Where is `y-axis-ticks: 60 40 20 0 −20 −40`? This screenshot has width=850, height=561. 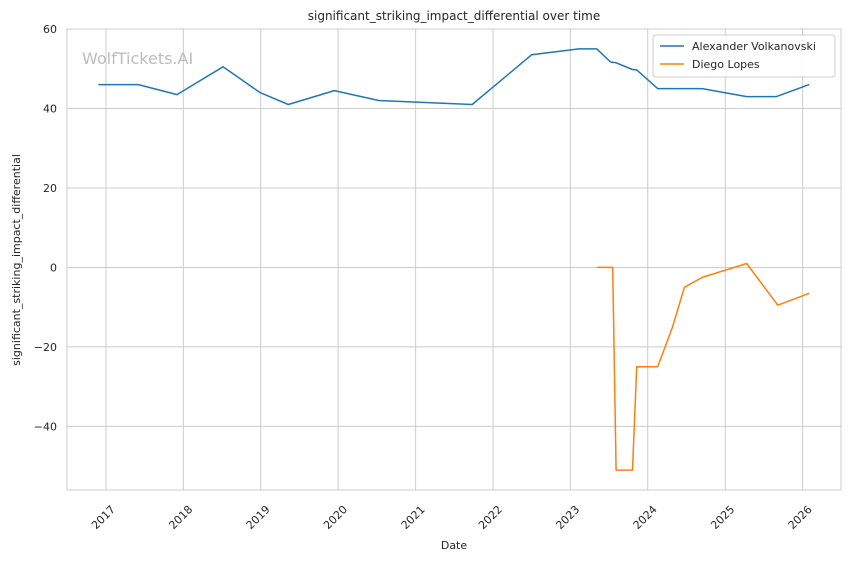
y-axis-ticks: 60 40 20 0 −20 −40 is located at coordinates (45, 228).